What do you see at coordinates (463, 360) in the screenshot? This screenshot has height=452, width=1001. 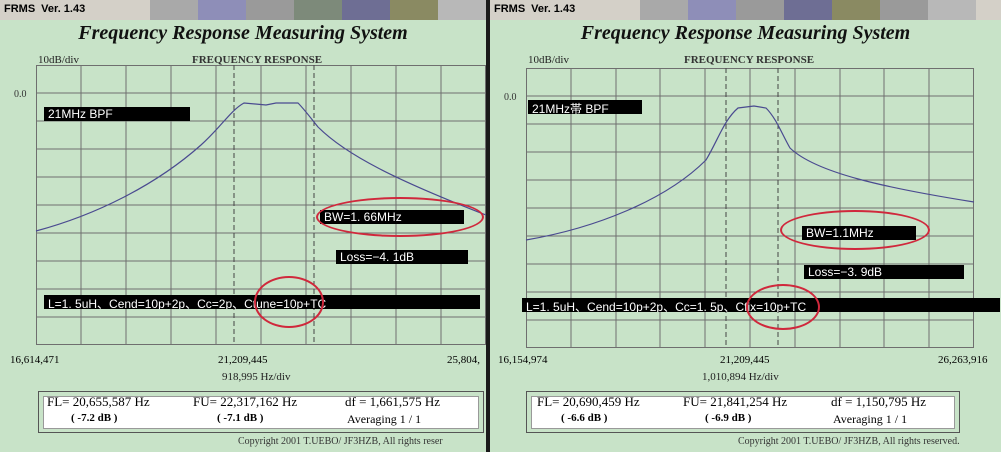 I see `x-axis-end-label: 25,804,` at bounding box center [463, 360].